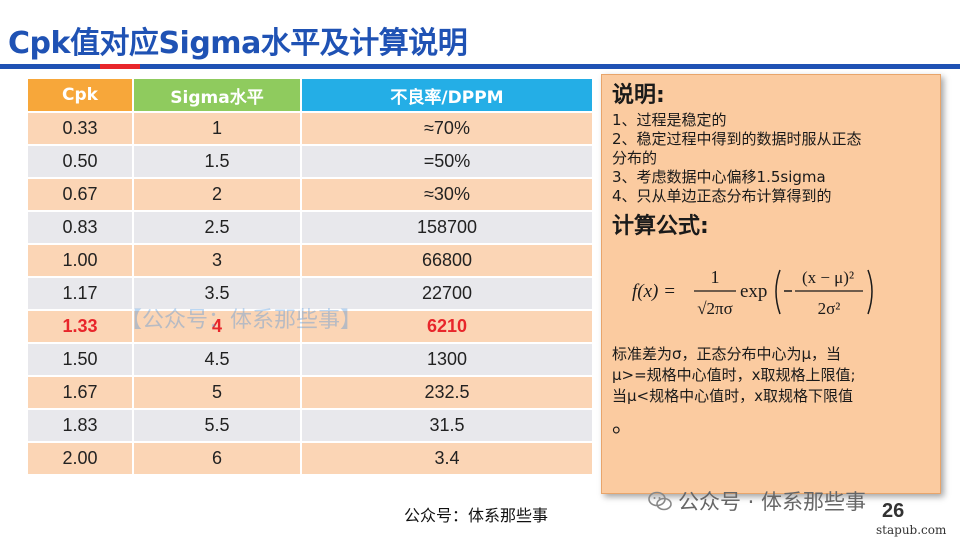 The height and width of the screenshot is (540, 960). What do you see at coordinates (217, 392) in the screenshot?
I see `cell-sigma: 5` at bounding box center [217, 392].